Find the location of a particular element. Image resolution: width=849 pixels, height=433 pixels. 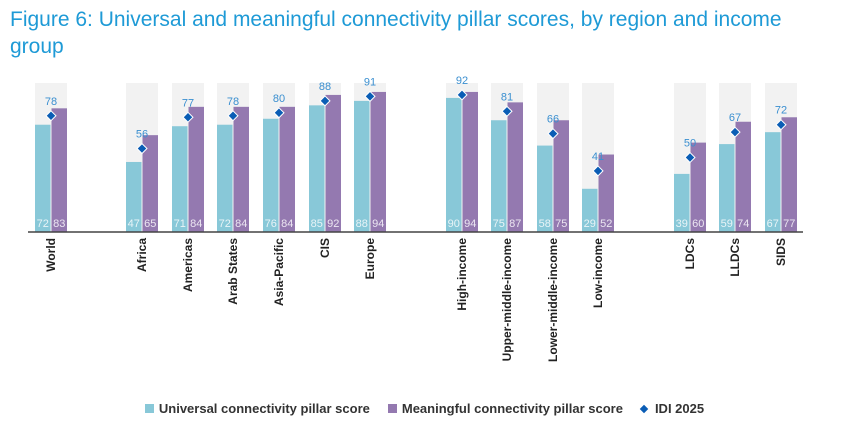

idi-label: 67 is located at coordinates (735, 118).